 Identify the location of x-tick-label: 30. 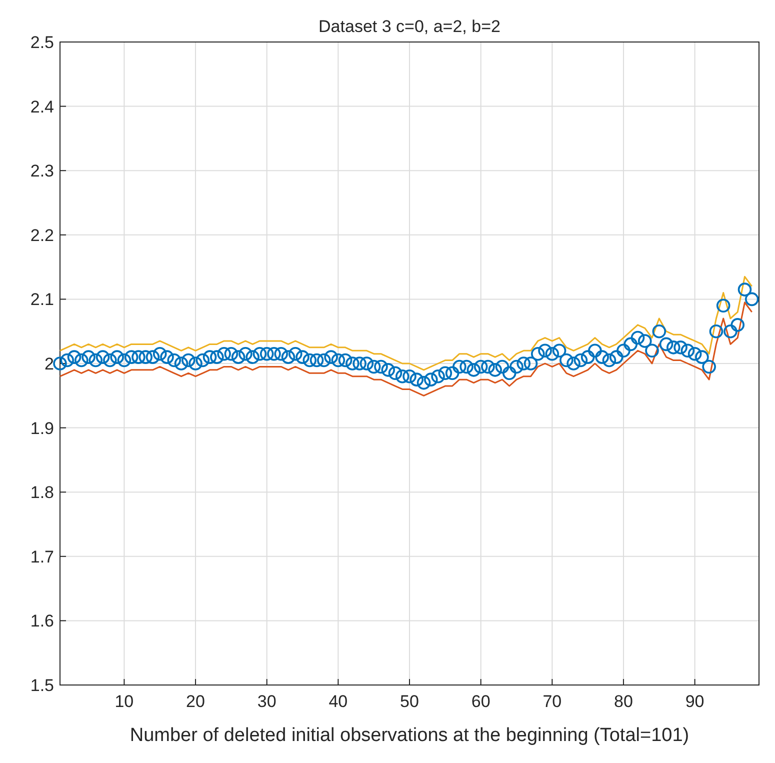
(266, 701).